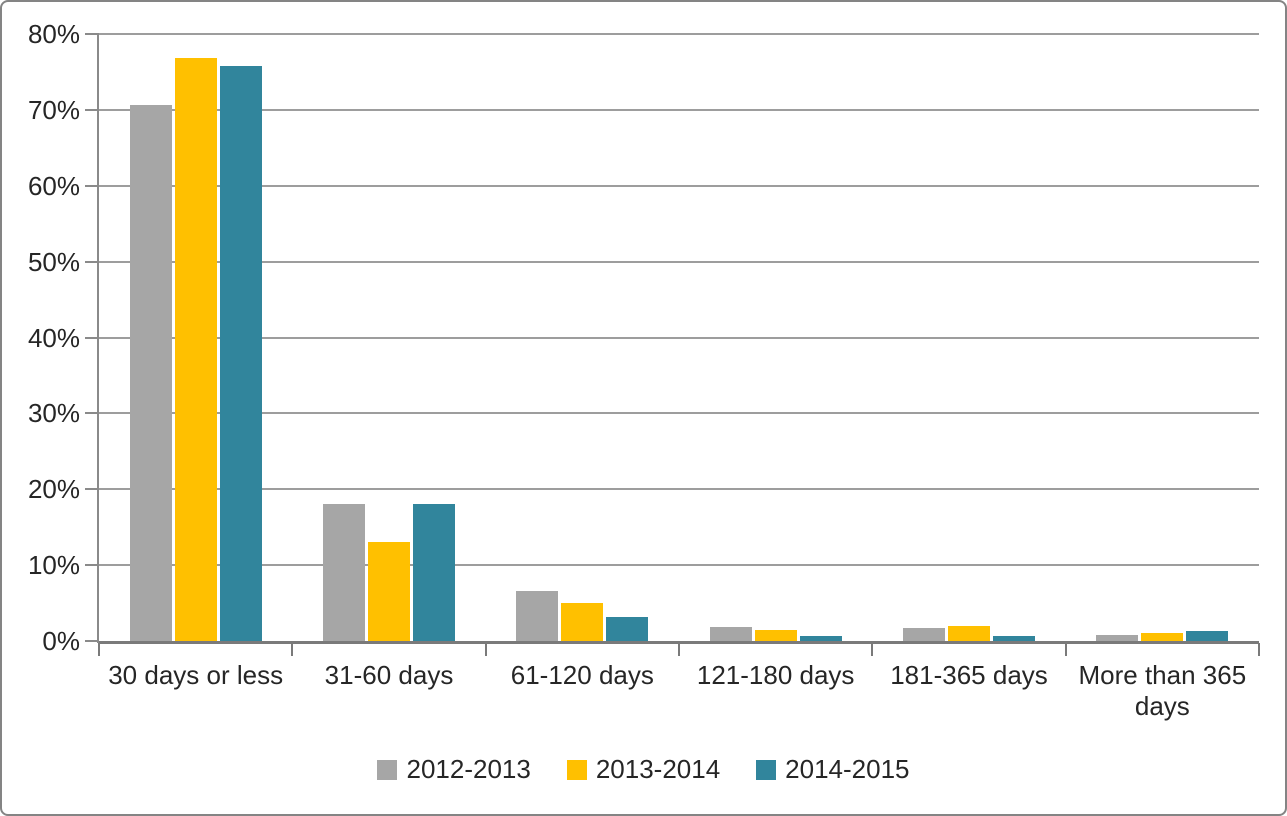 Image resolution: width=1287 pixels, height=816 pixels. Describe the element at coordinates (53, 185) in the screenshot. I see `y-axis-label: 60%` at that location.